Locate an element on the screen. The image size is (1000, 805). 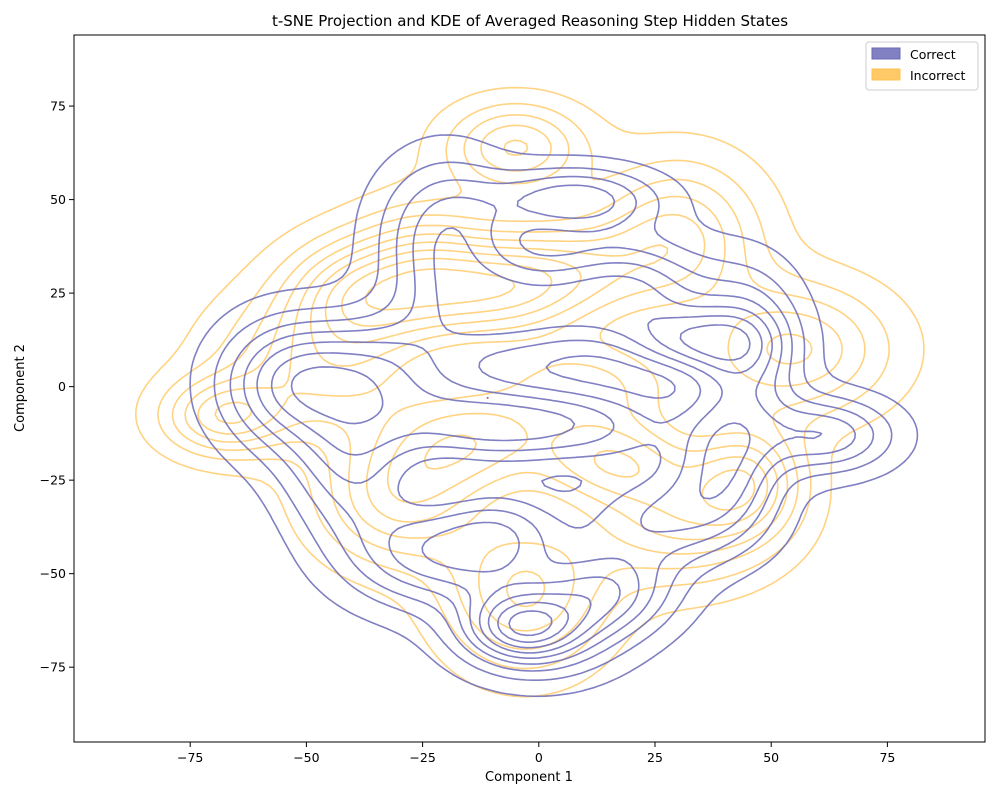
annotation-point is located at coordinates (487, 397).